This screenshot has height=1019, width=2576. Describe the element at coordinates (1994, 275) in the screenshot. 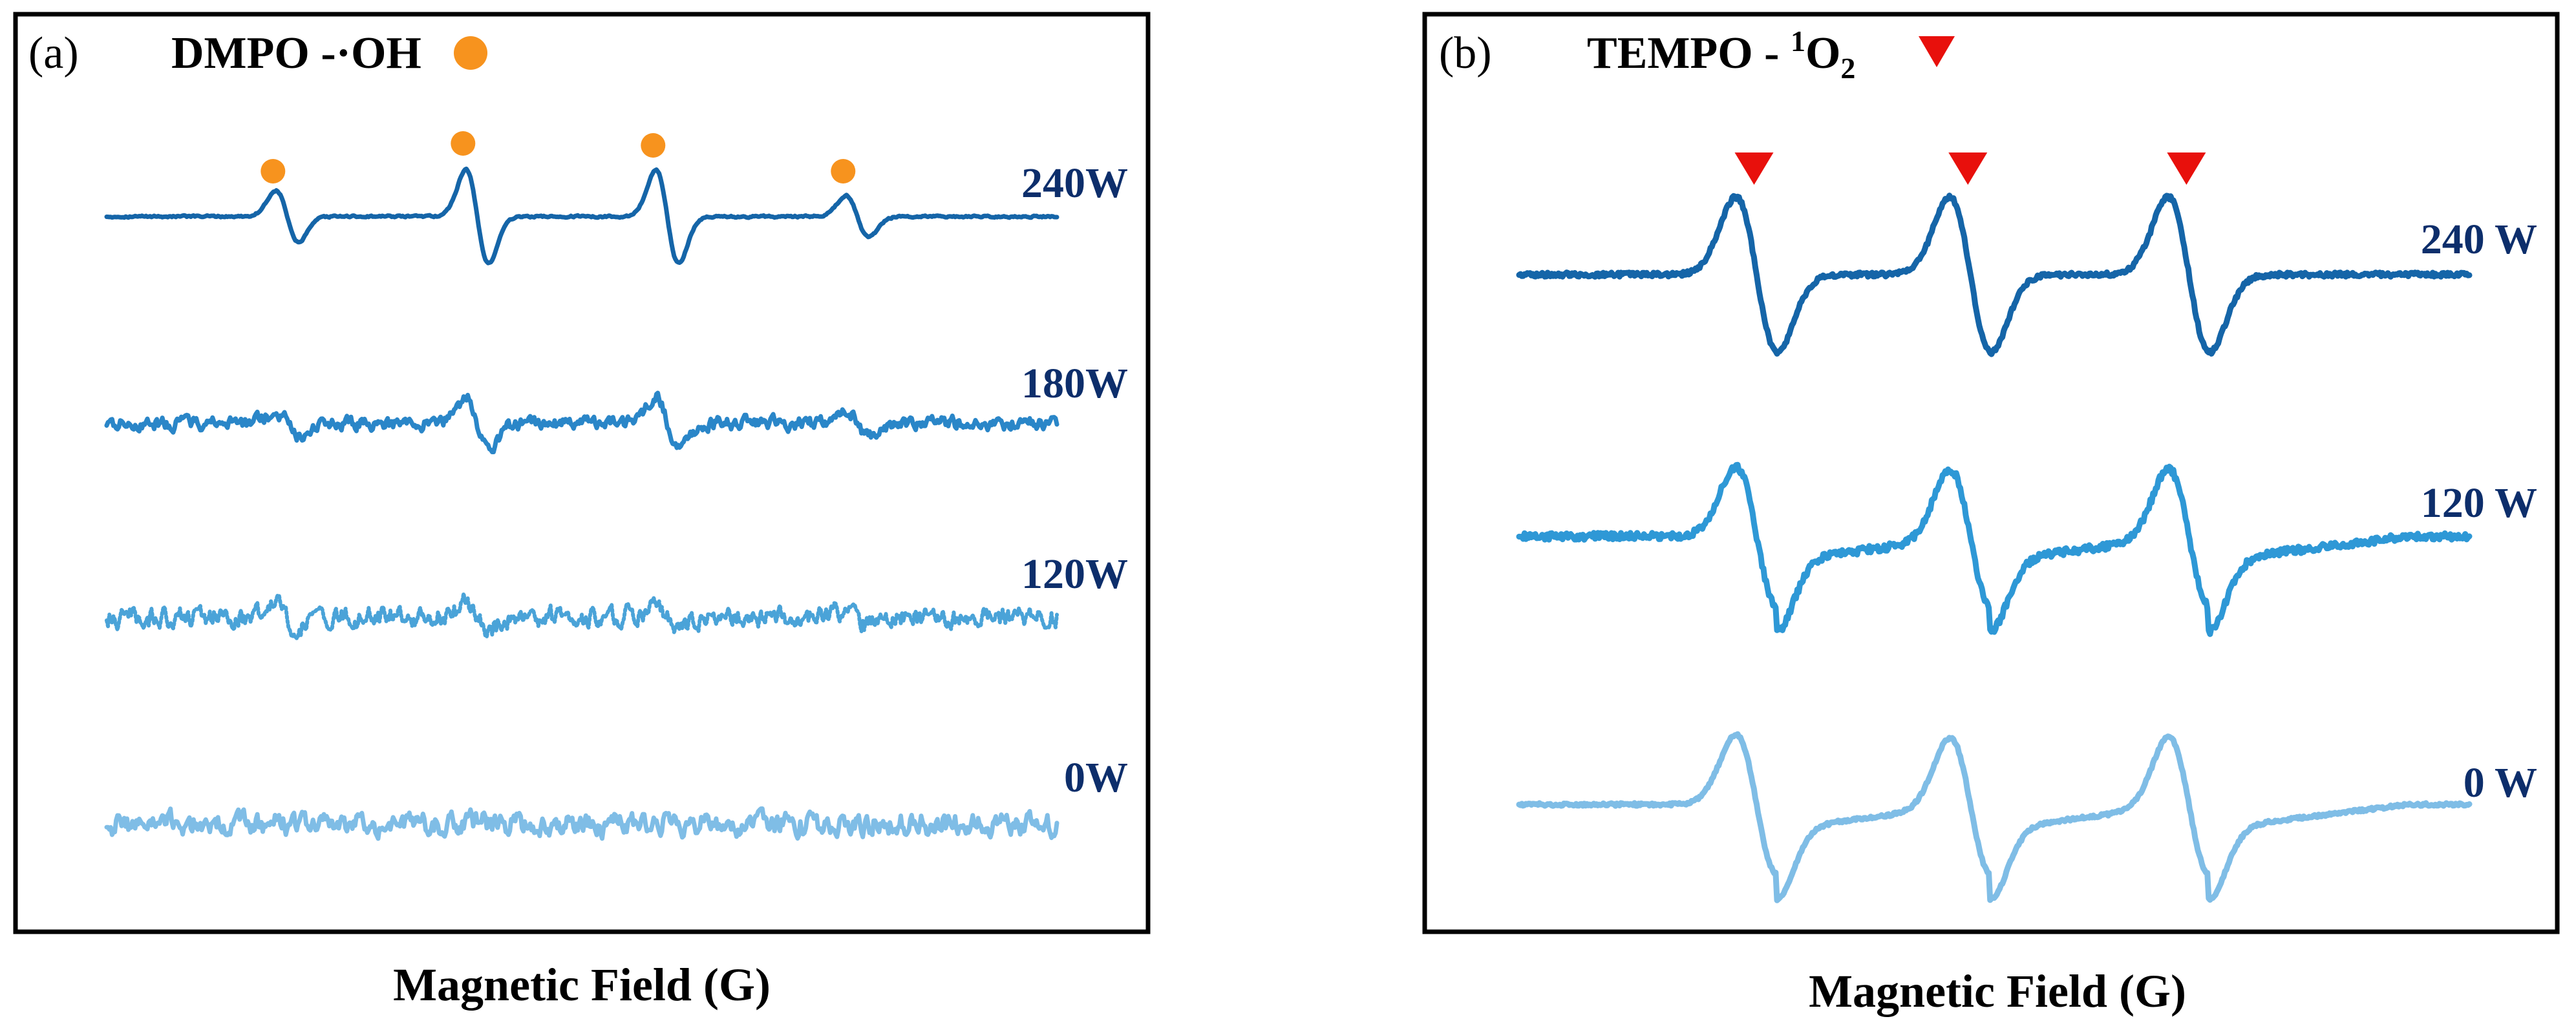

I see `trace-b-240w` at that location.